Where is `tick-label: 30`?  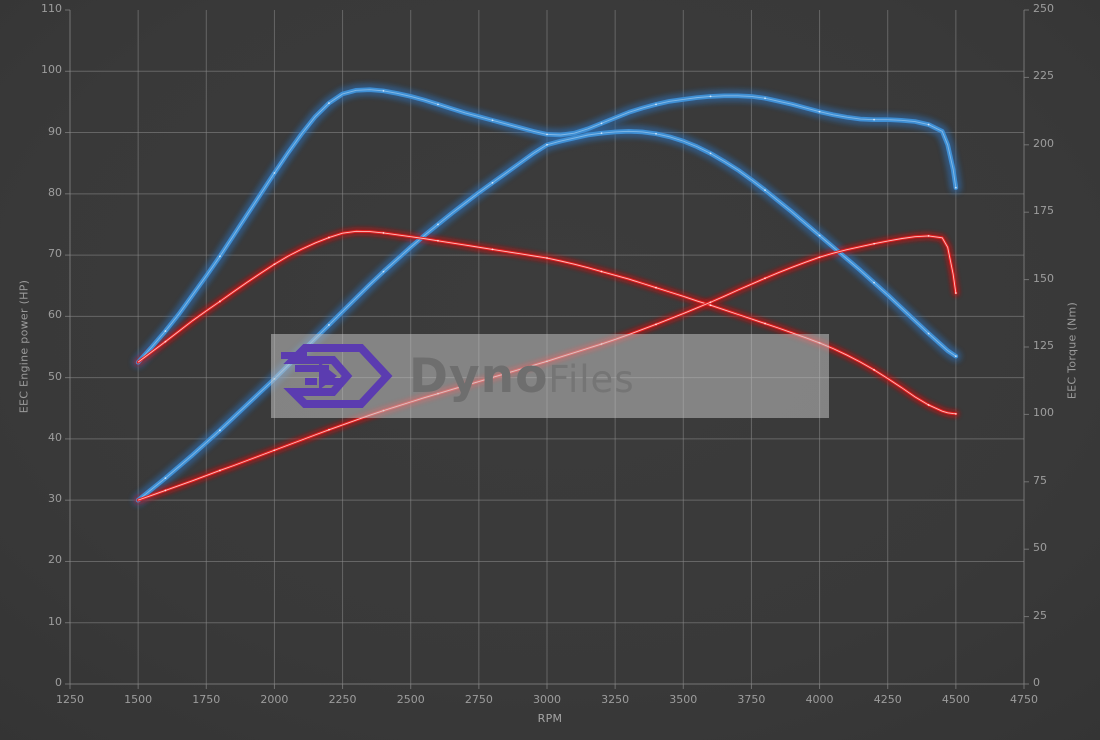 tick-label: 30 is located at coordinates (55, 499).